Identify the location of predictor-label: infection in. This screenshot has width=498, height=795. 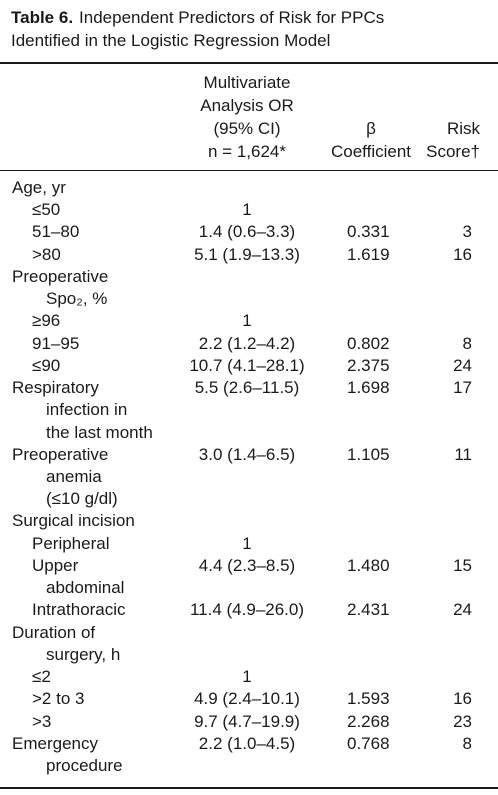
(87, 410).